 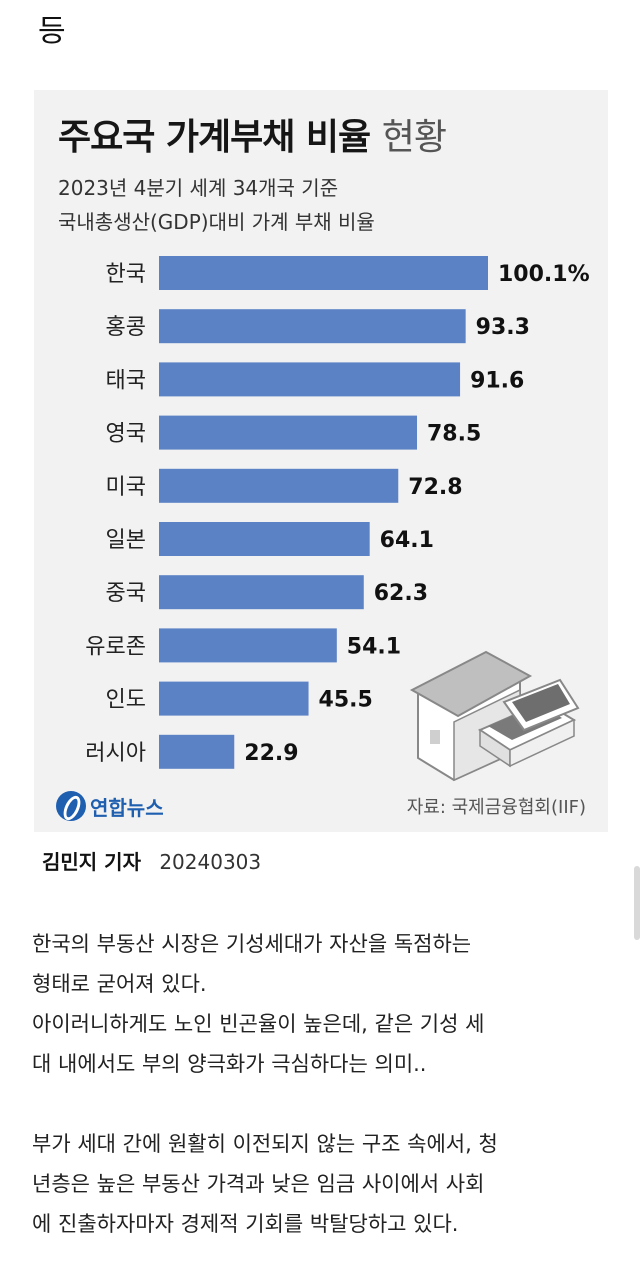 What do you see at coordinates (454, 434) in the screenshot?
I see `value-label: 78.5` at bounding box center [454, 434].